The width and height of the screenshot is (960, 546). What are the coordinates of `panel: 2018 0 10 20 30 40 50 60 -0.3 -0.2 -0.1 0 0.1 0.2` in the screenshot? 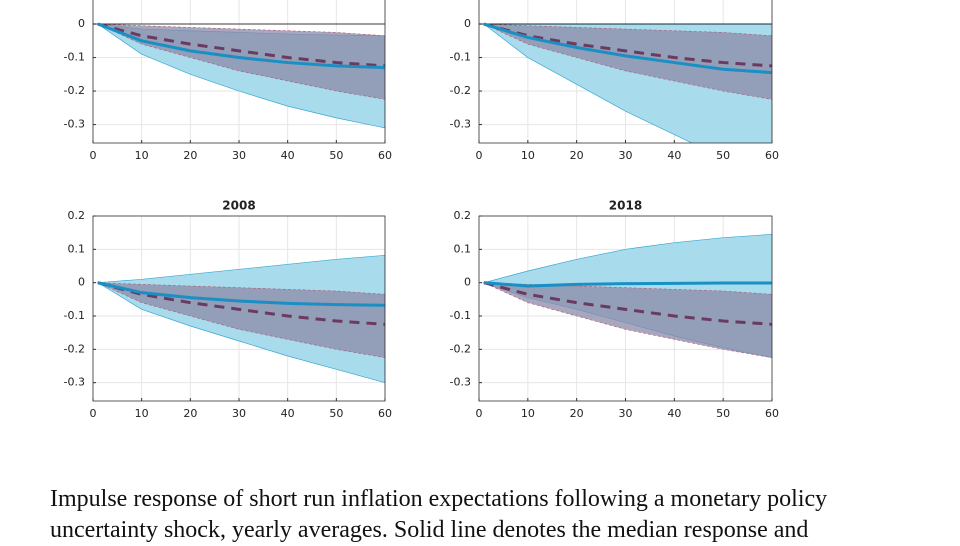 It's located at (614, 310).